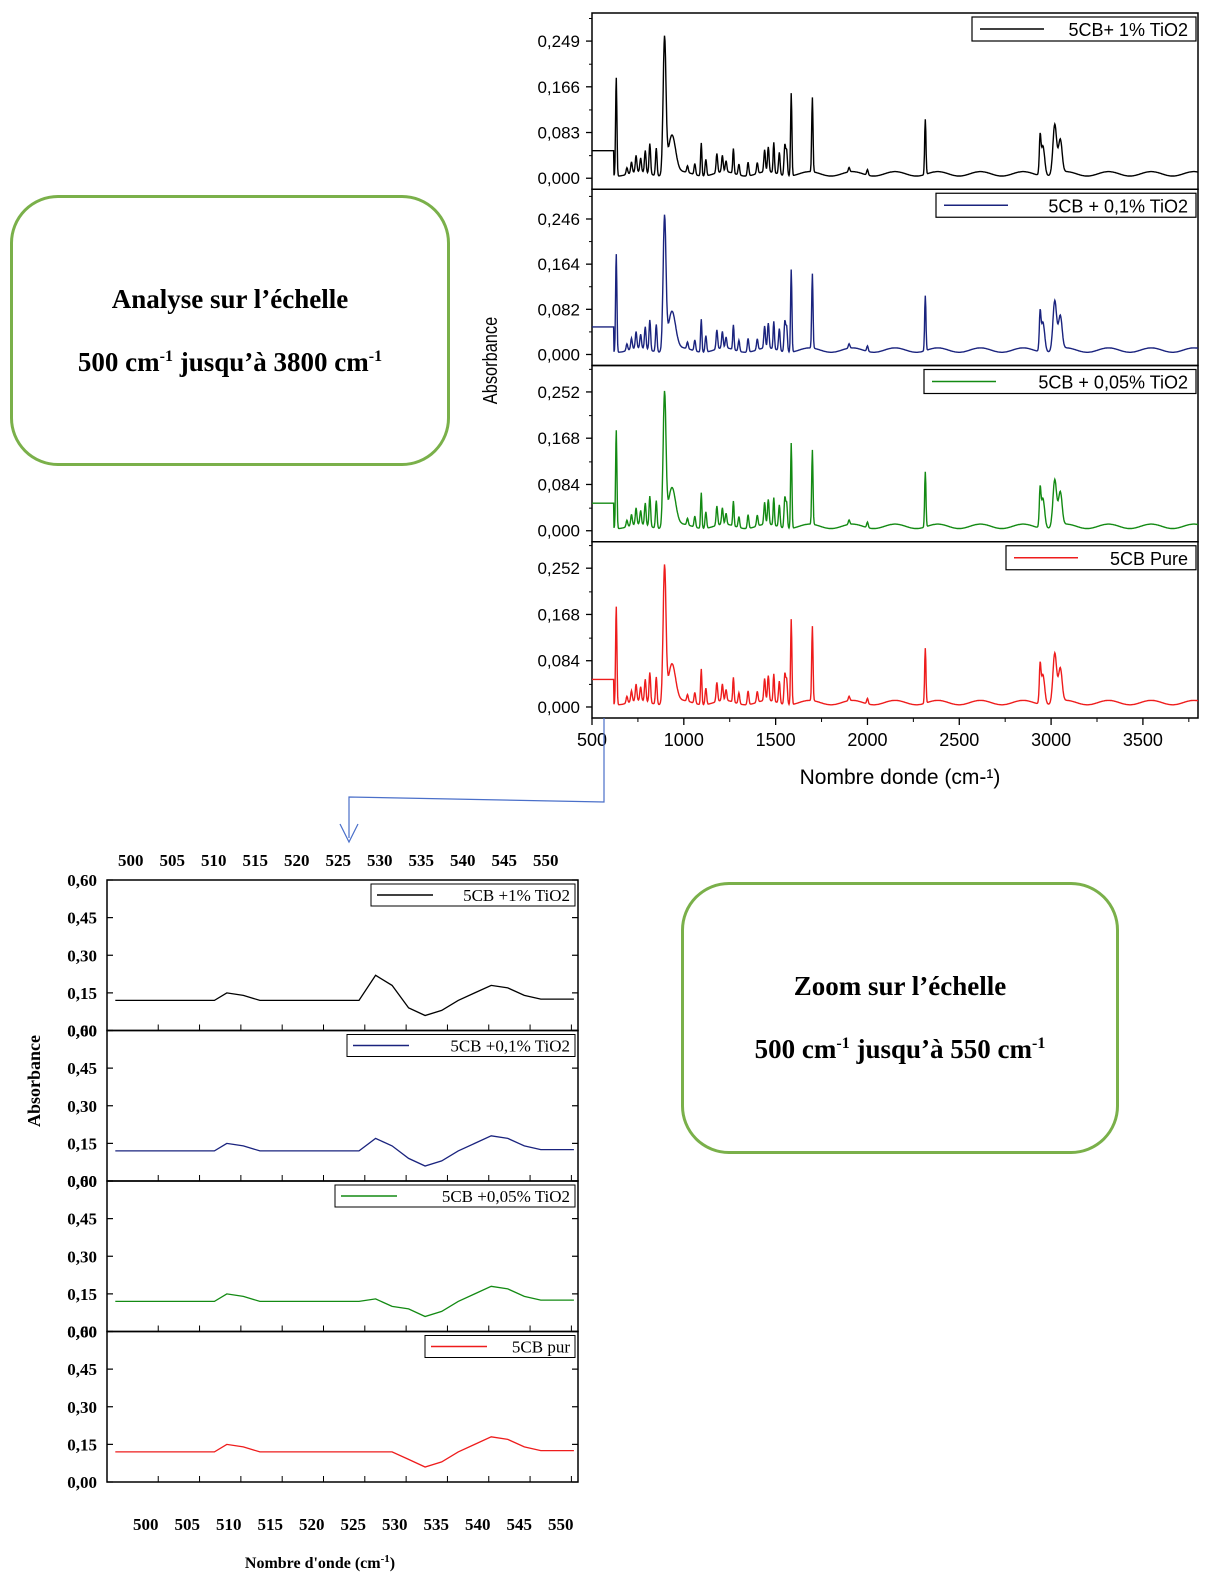 The height and width of the screenshot is (1578, 1205). I want to click on zoom-panel: 0,00 0,15 0,30 0,45 0,60 5CB +1% TiO2, so click(323, 956).